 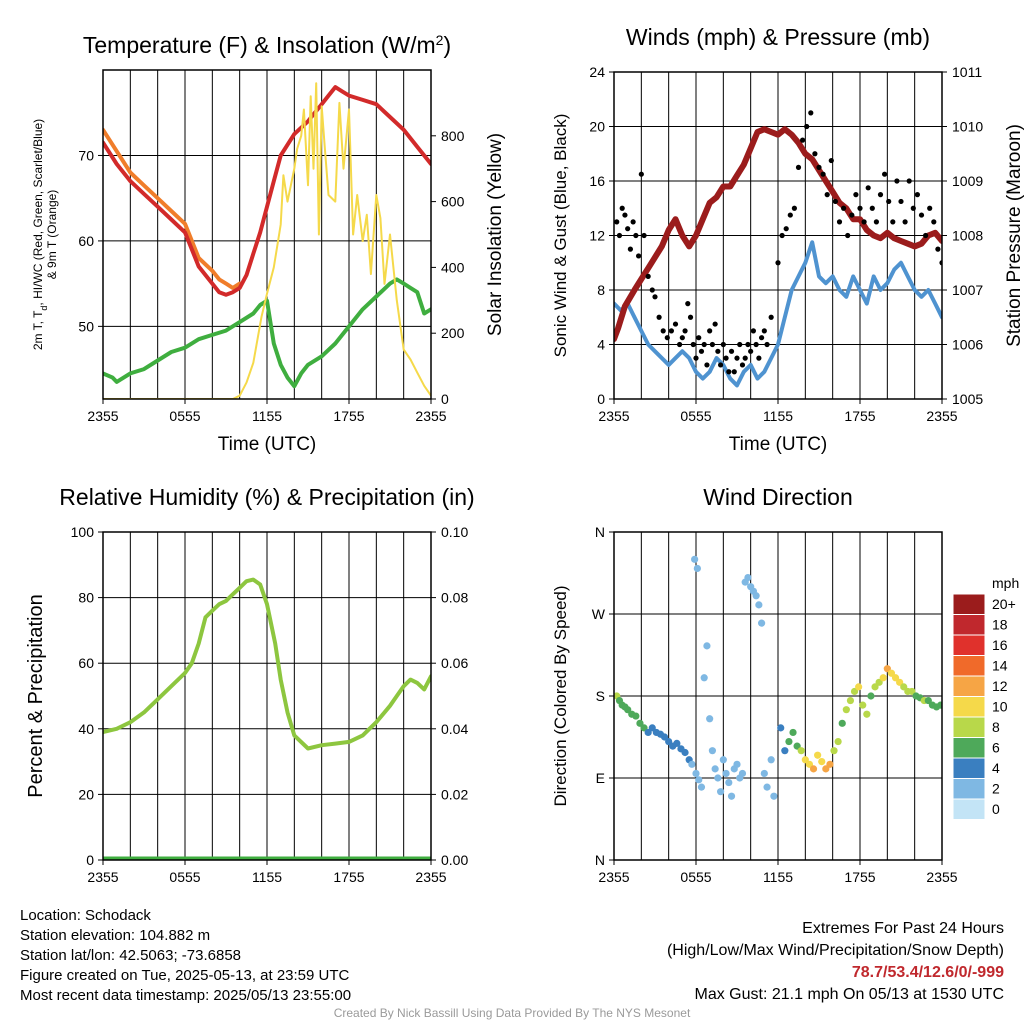 I want to click on latlon-text: Station lat/lon: 42.5063; -73.6858, so click(x=131, y=955).